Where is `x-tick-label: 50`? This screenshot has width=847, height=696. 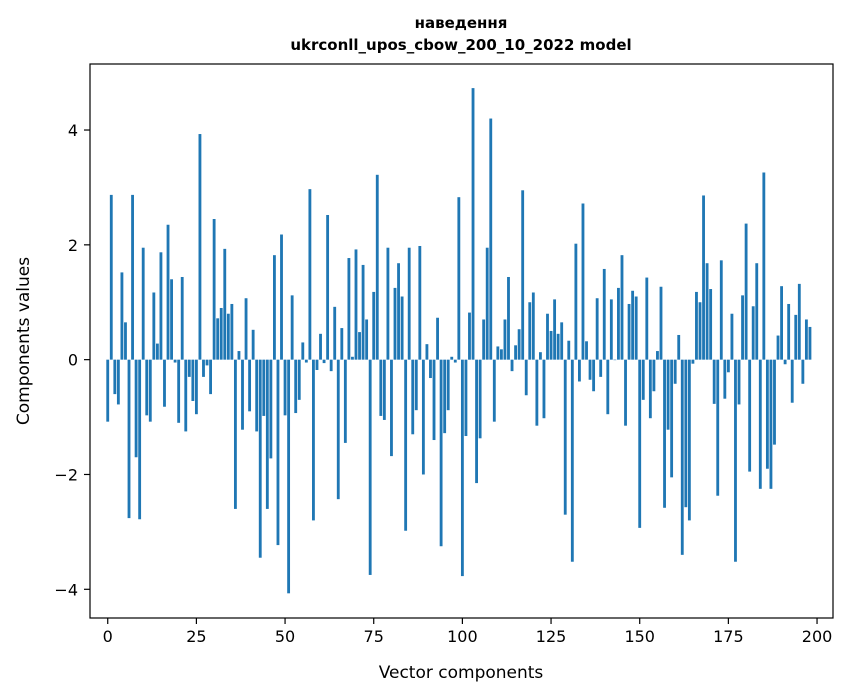 x-tick-label: 50 is located at coordinates (285, 636).